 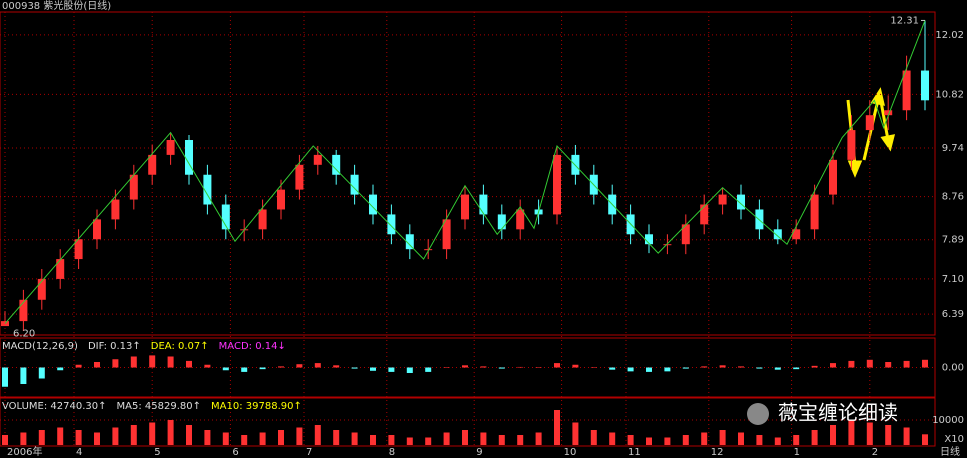 What do you see at coordinates (56, 6) in the screenshot?
I see `chart-title: 000938 紫光股份(日线)` at bounding box center [56, 6].